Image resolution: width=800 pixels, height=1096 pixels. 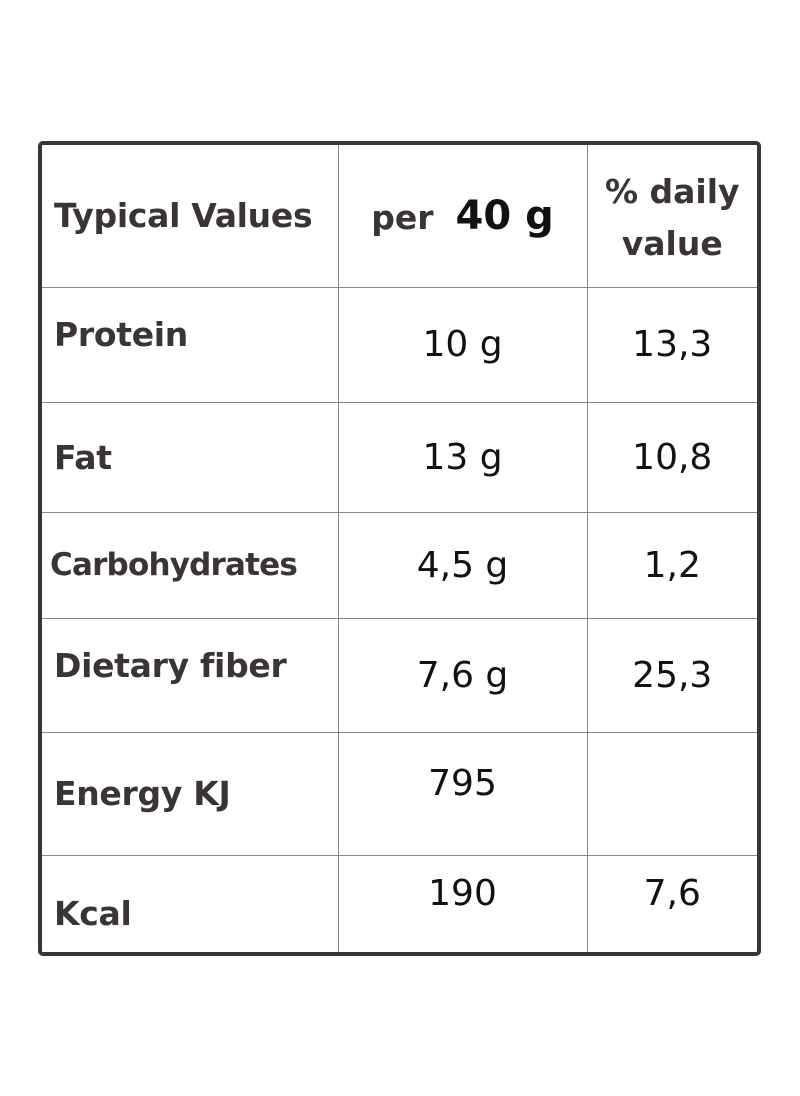 What do you see at coordinates (190, 675) in the screenshot?
I see `nutrient-name: Dietary fiber` at bounding box center [190, 675].